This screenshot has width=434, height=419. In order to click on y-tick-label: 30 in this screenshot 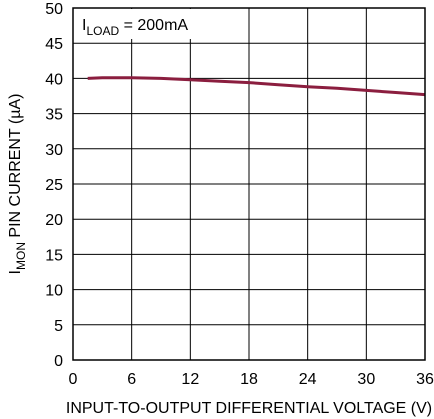, I will do `click(54, 150)`.